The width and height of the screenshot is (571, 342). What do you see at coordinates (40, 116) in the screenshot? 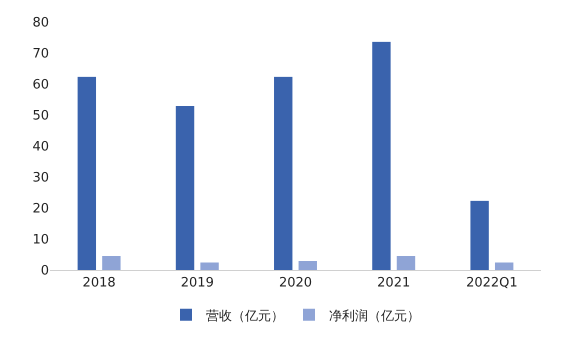
I see `y-tick-label: 50` at bounding box center [40, 116].